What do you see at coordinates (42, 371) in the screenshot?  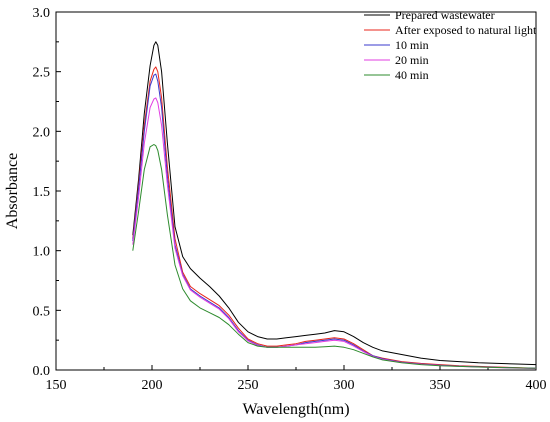 I see `y-tick-label: 0.0` at bounding box center [42, 371].